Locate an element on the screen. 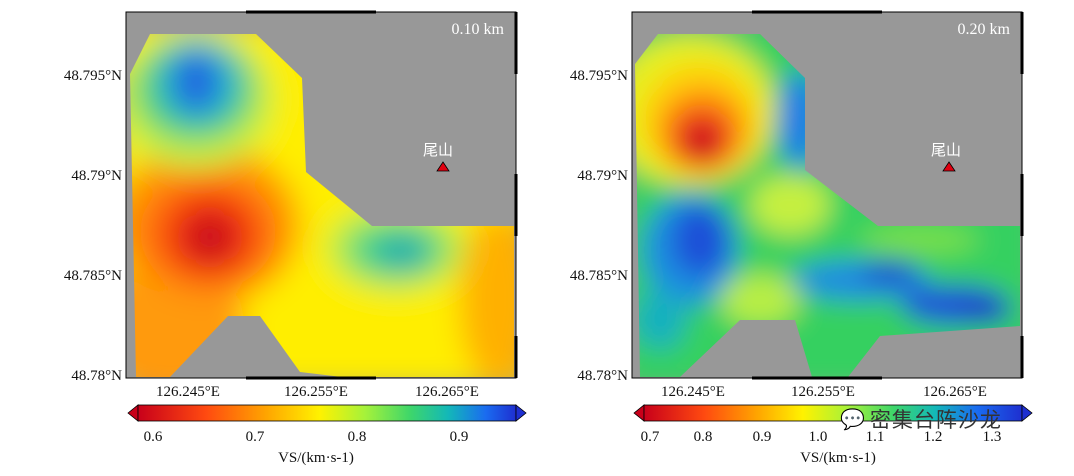 This screenshot has height=476, width=1074. panel-b-station-label: 尾山 is located at coordinates (946, 150).